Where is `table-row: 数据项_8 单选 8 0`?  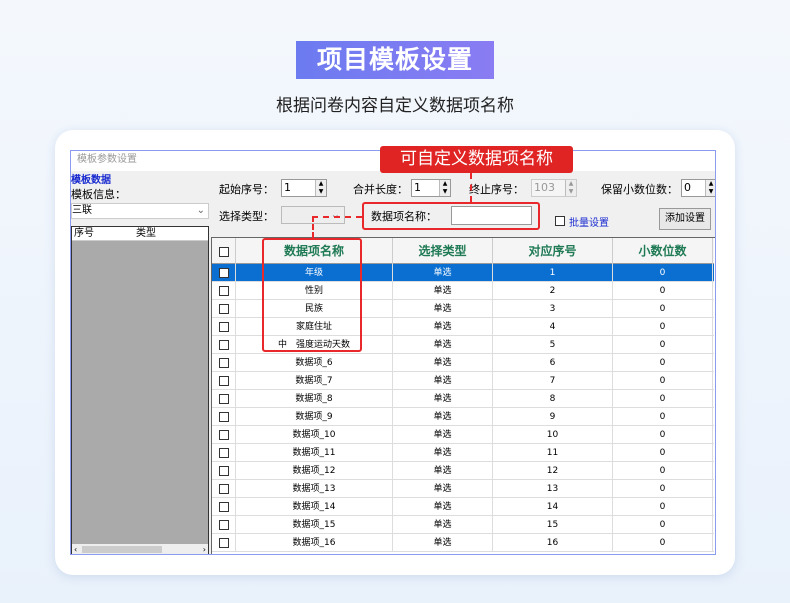
table-row: 数据项_8 单选 8 0 is located at coordinates (463, 399).